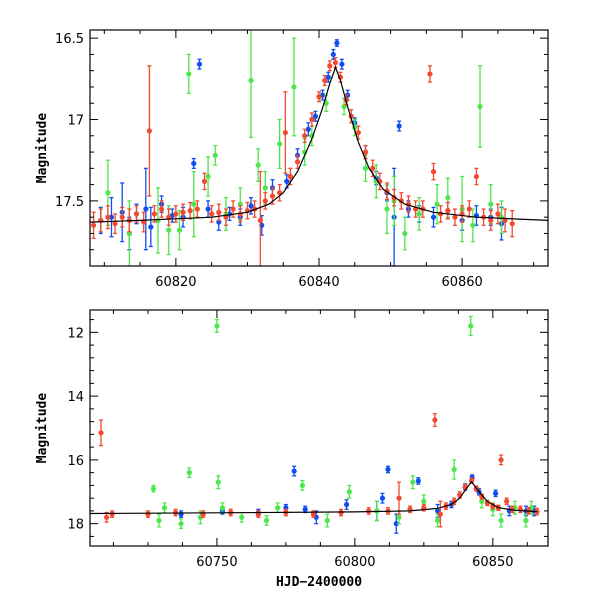  Describe the element at coordinates (492, 562) in the screenshot. I see `x-tick-label: 60850` at that location.